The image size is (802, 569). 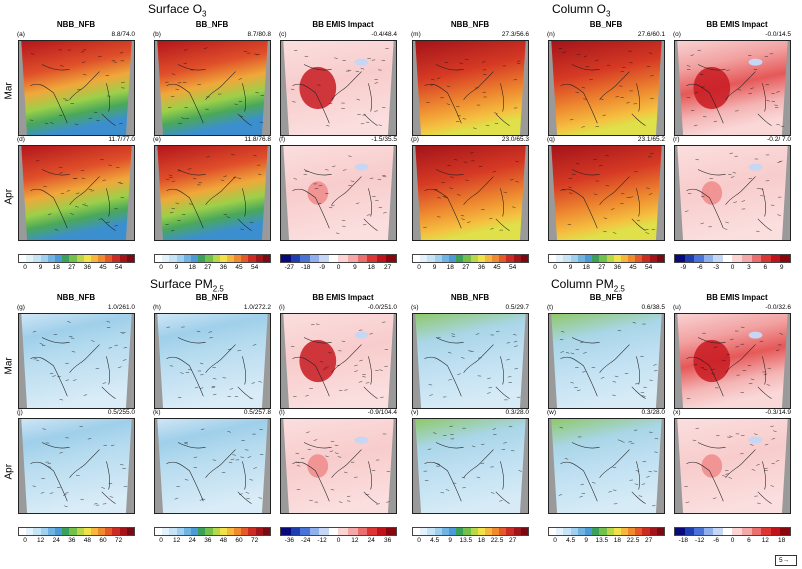 I want to click on panel-letter: (u), so click(x=677, y=307).